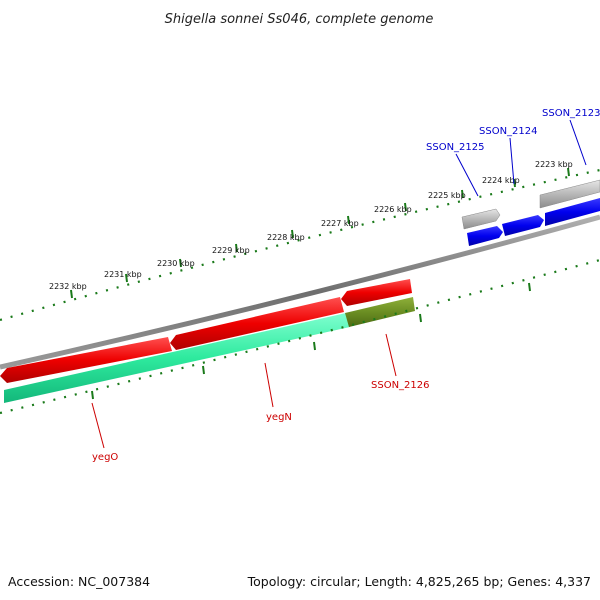  Describe the element at coordinates (400, 385) in the screenshot. I see `gene-label-SSON_2126: SSON_2126` at that location.